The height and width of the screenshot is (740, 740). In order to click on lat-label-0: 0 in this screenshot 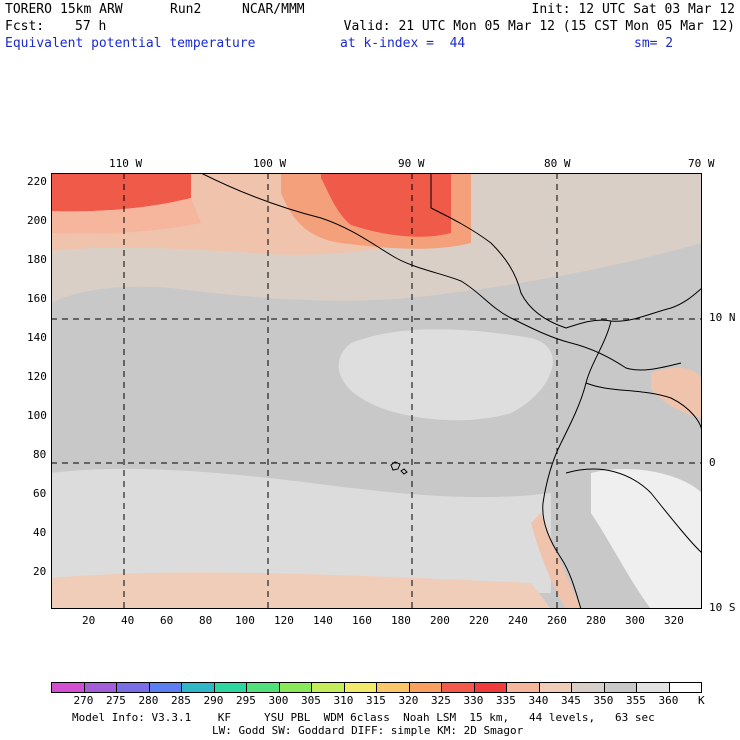, I will do `click(712, 462)`.